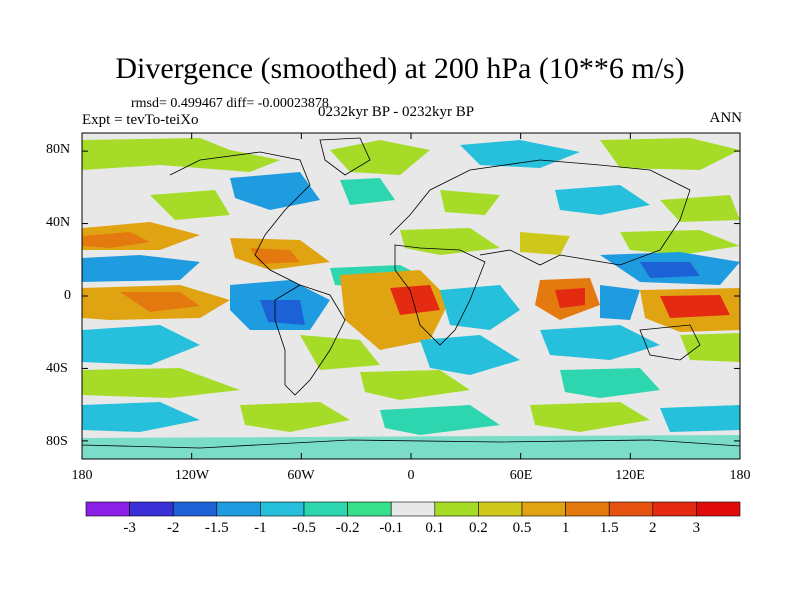 The width and height of the screenshot is (800, 600). I want to click on lon-label-60w: 60W, so click(301, 475).